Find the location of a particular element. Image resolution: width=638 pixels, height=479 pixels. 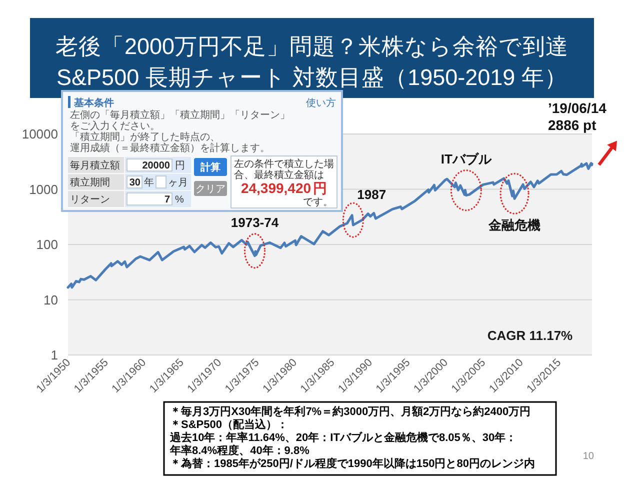

annotation: ’19/06/14 2886 pt is located at coordinates (577, 116).